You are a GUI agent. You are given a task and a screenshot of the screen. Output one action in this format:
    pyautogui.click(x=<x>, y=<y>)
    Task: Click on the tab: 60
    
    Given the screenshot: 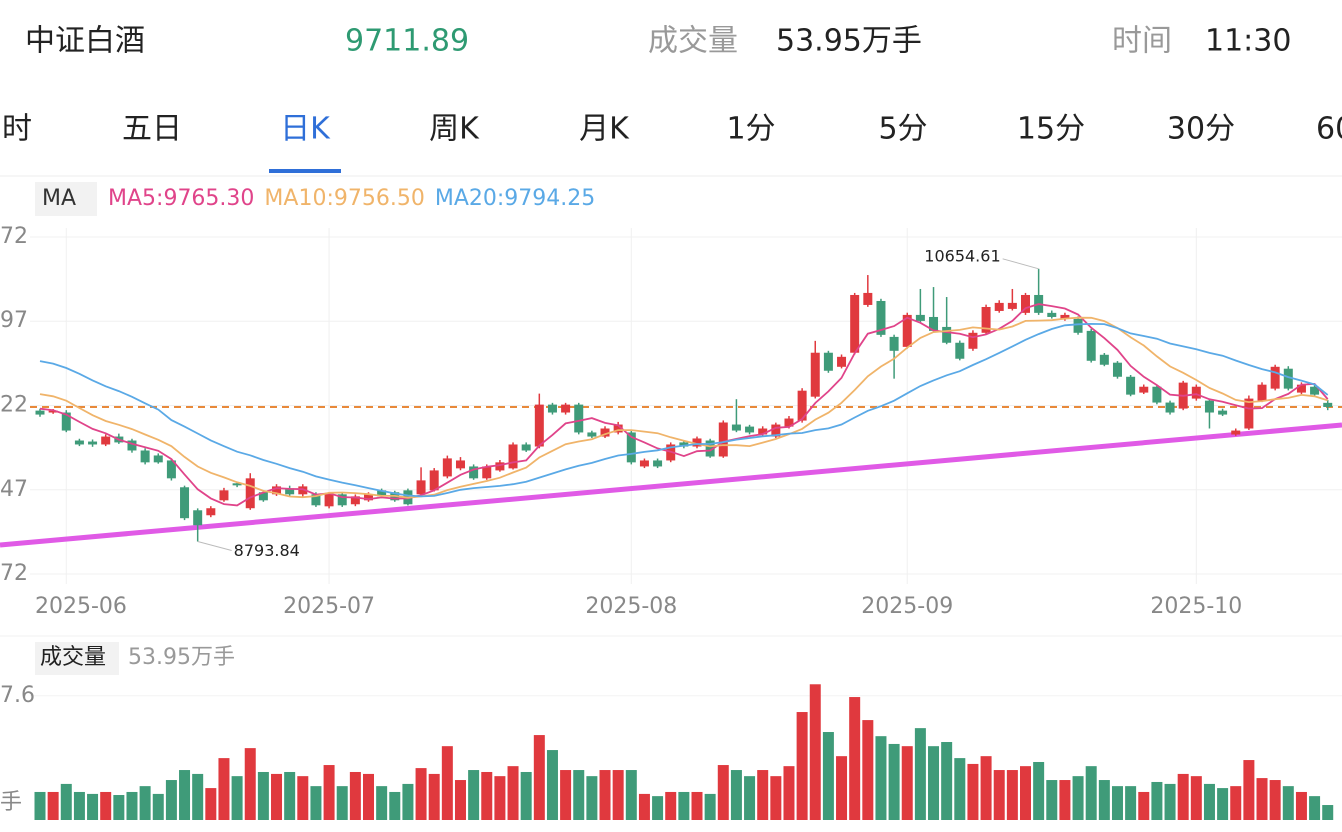 What is the action you would take?
    pyautogui.click(x=1329, y=129)
    